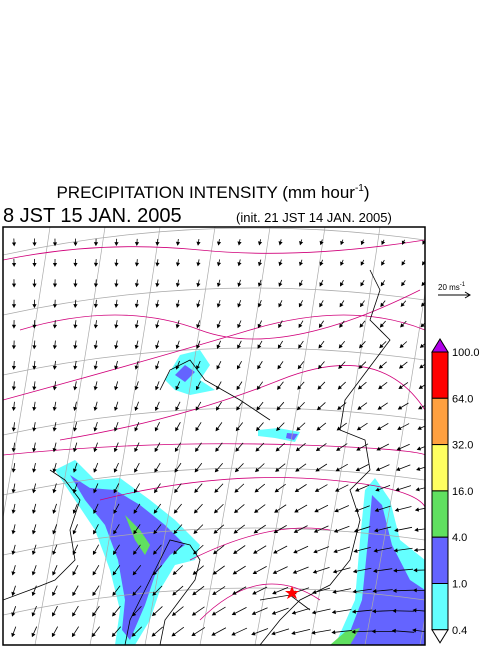 This screenshot has width=500, height=655. What do you see at coordinates (462, 446) in the screenshot?
I see `colorbar-label: 32.0` at bounding box center [462, 446].